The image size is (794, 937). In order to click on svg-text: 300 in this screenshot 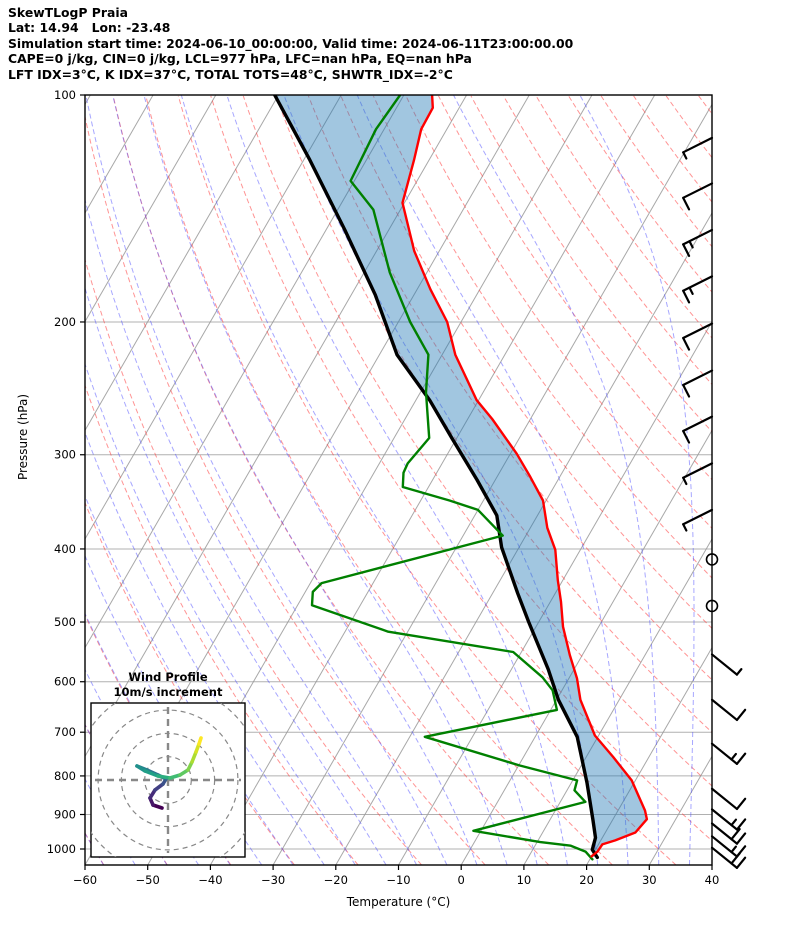, I will do `click(65, 455)`.